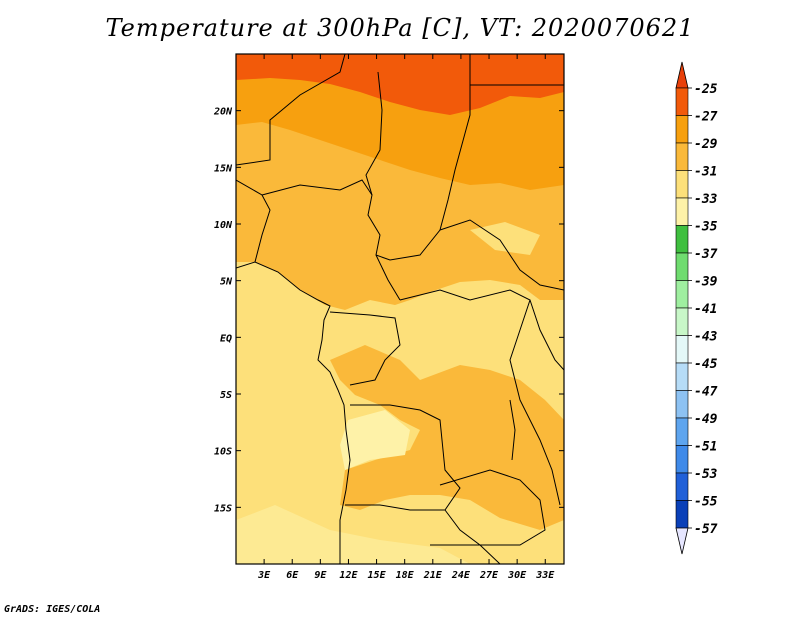 This screenshot has height=618, width=800. What do you see at coordinates (52, 609) in the screenshot?
I see `grads-credit: GrADS: IGES/COLA` at bounding box center [52, 609].